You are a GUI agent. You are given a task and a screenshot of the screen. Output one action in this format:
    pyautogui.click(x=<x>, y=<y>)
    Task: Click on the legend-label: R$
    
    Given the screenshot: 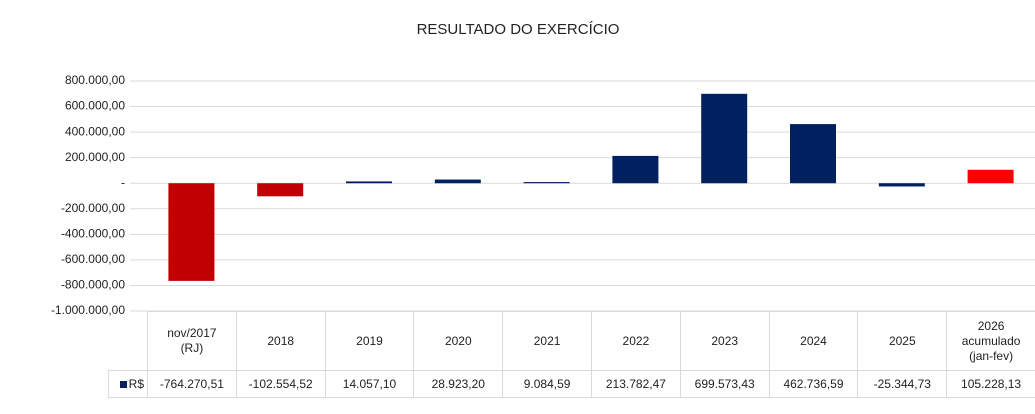 What is the action you would take?
    pyautogui.click(x=136, y=383)
    